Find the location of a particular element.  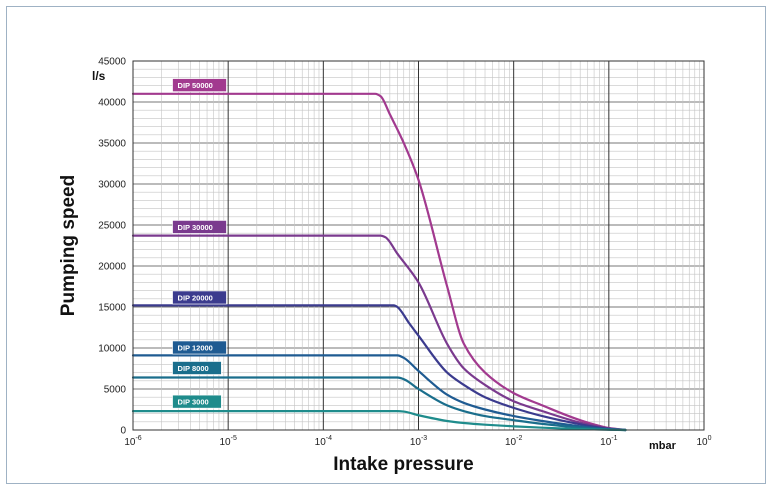

y-tick-label: 35000 is located at coordinates (112, 144).